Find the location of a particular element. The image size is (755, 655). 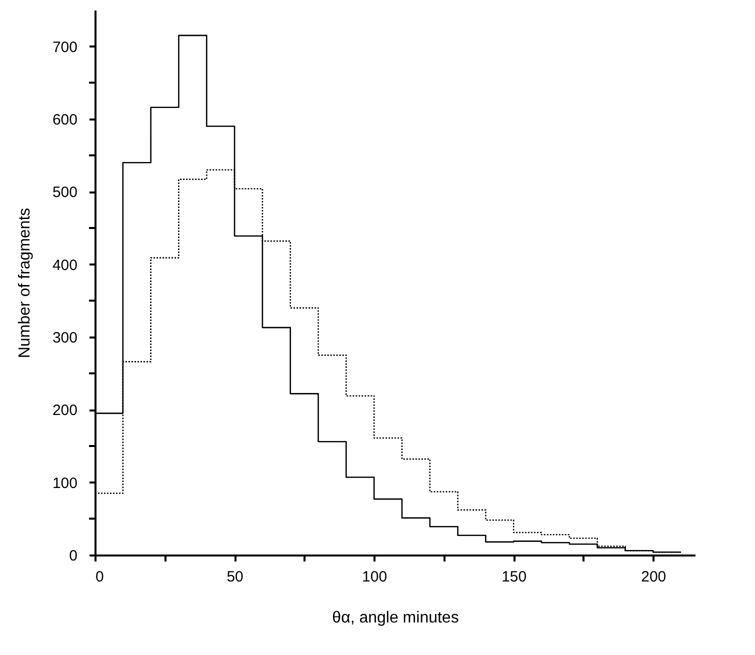

x-tick-label: 150 is located at coordinates (514, 577).